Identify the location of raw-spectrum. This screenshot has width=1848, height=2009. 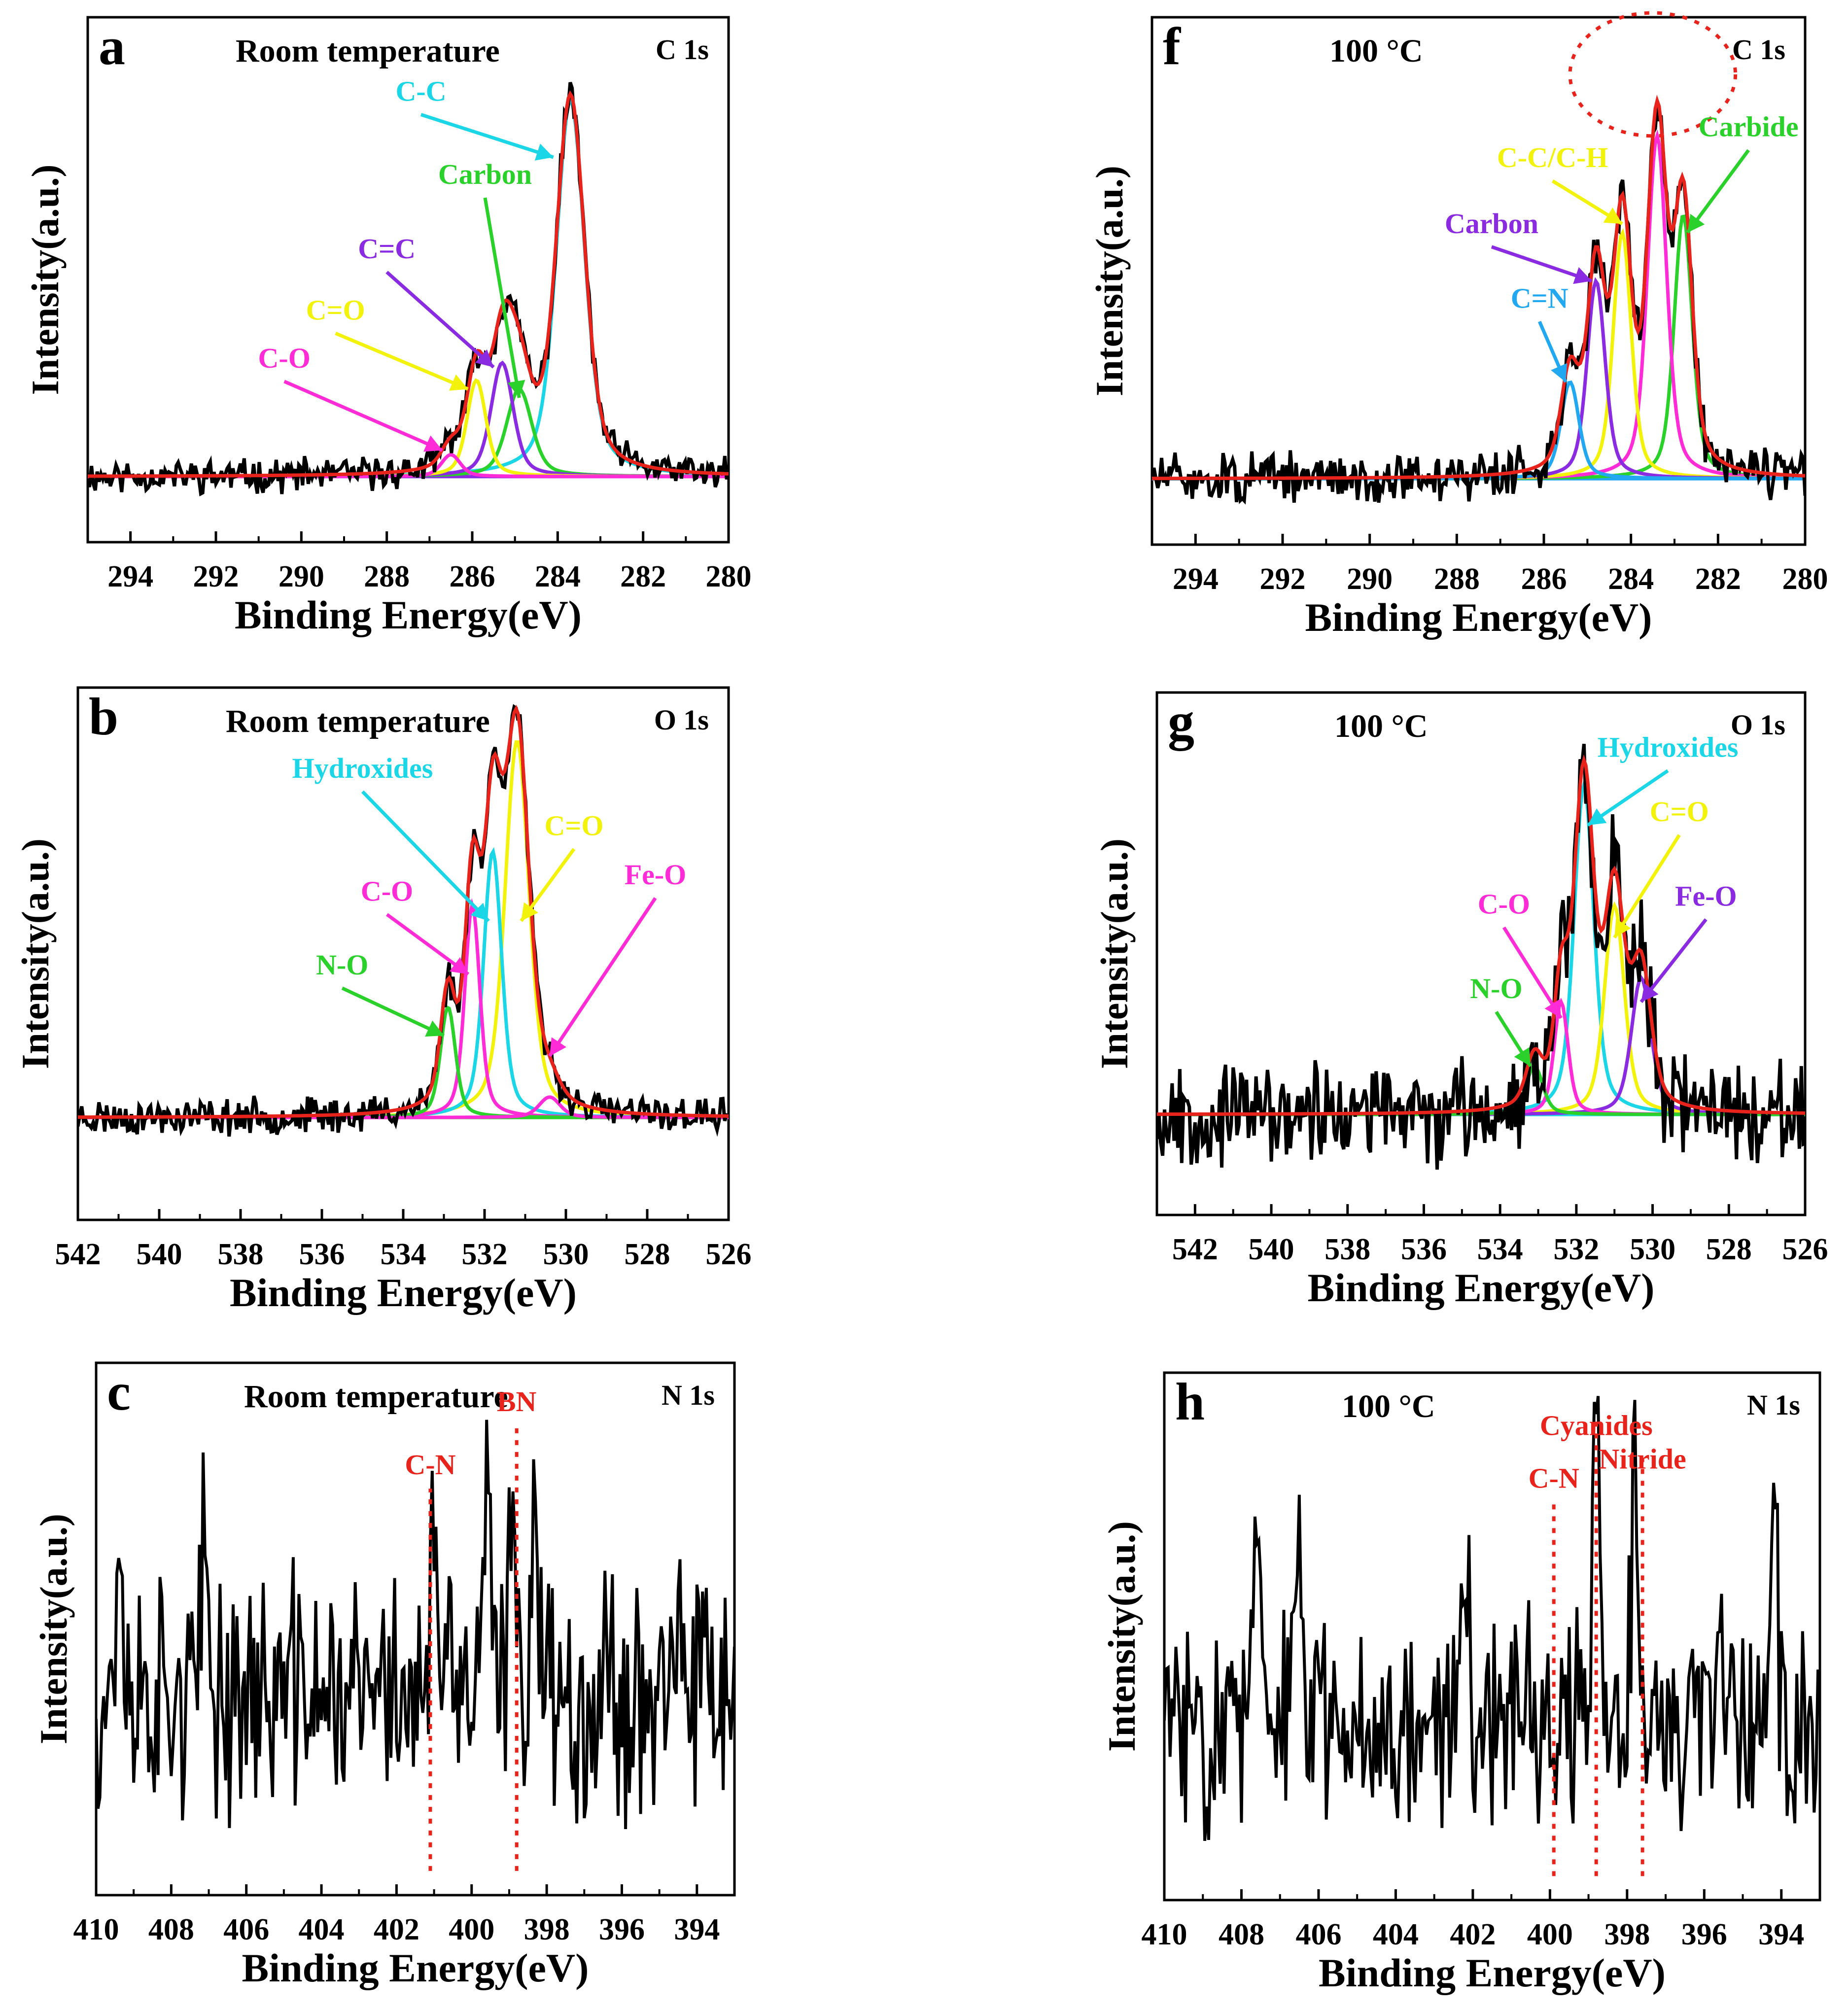
(1492, 1618).